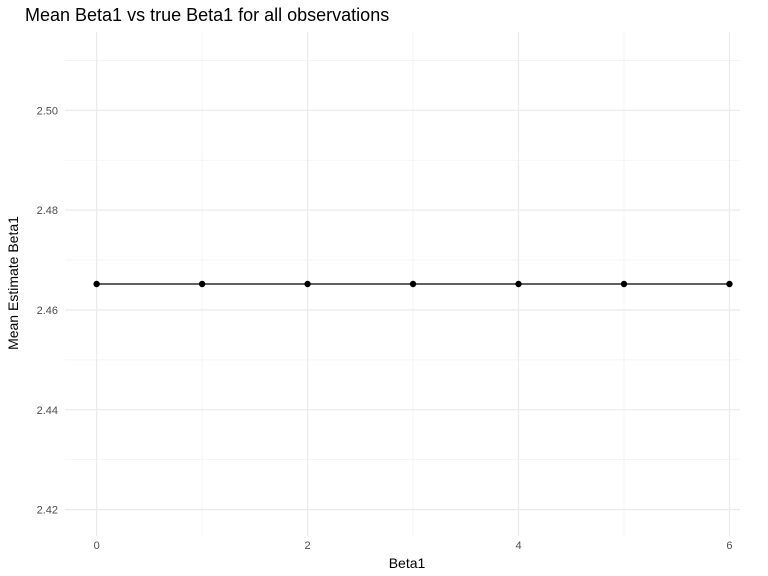 This screenshot has width=768, height=576. I want to click on series-layer, so click(413, 284).